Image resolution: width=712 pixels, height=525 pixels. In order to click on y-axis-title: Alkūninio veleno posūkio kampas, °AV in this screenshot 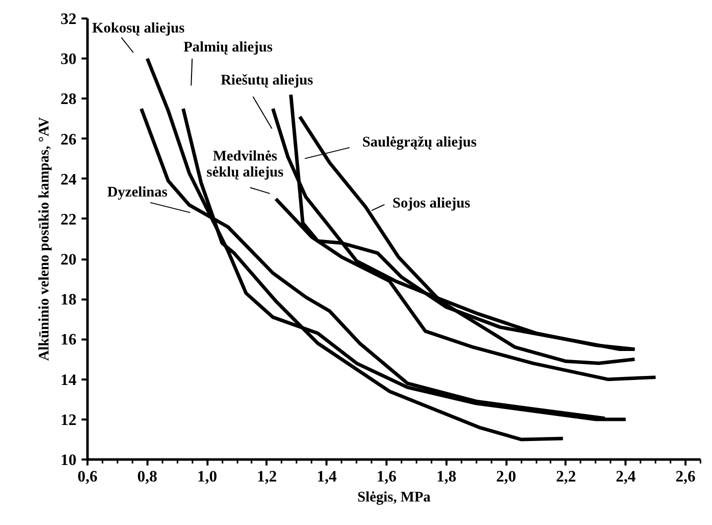, I will do `click(44, 238)`.